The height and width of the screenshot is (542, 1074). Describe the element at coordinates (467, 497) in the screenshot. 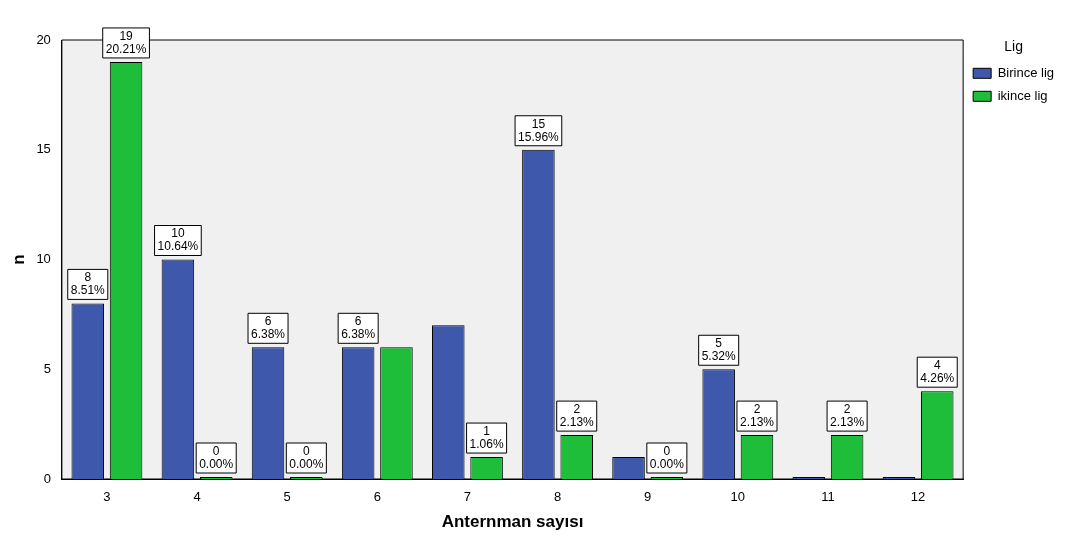

I see `x-tick-label: 7` at that location.